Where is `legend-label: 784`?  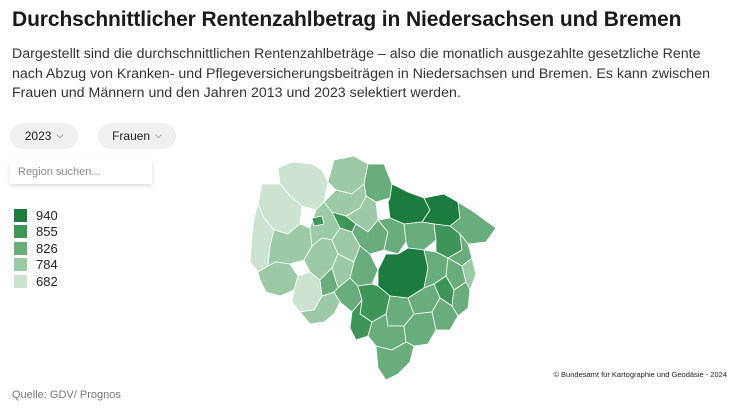
legend-label: 784 is located at coordinates (47, 265).